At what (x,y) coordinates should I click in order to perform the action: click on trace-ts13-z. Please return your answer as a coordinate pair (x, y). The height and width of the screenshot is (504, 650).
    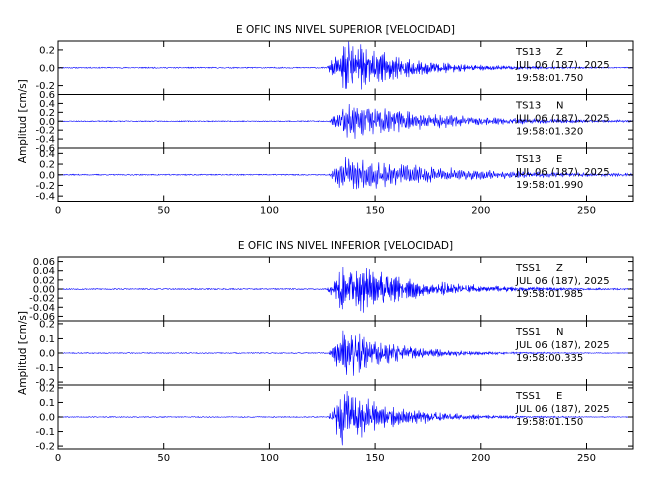
    Looking at the image, I should click on (346, 65).